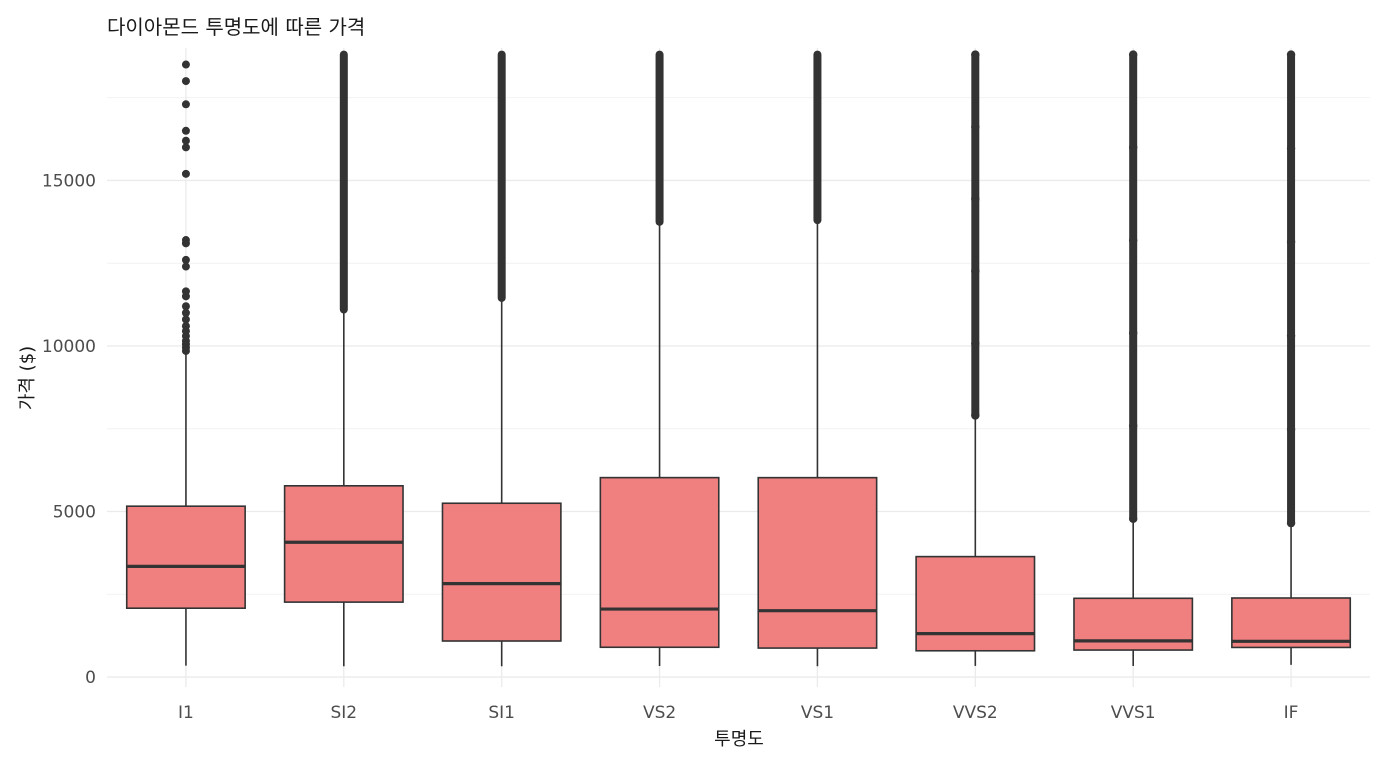  What do you see at coordinates (69, 347) in the screenshot?
I see `y-tick-label: 10000` at bounding box center [69, 347].